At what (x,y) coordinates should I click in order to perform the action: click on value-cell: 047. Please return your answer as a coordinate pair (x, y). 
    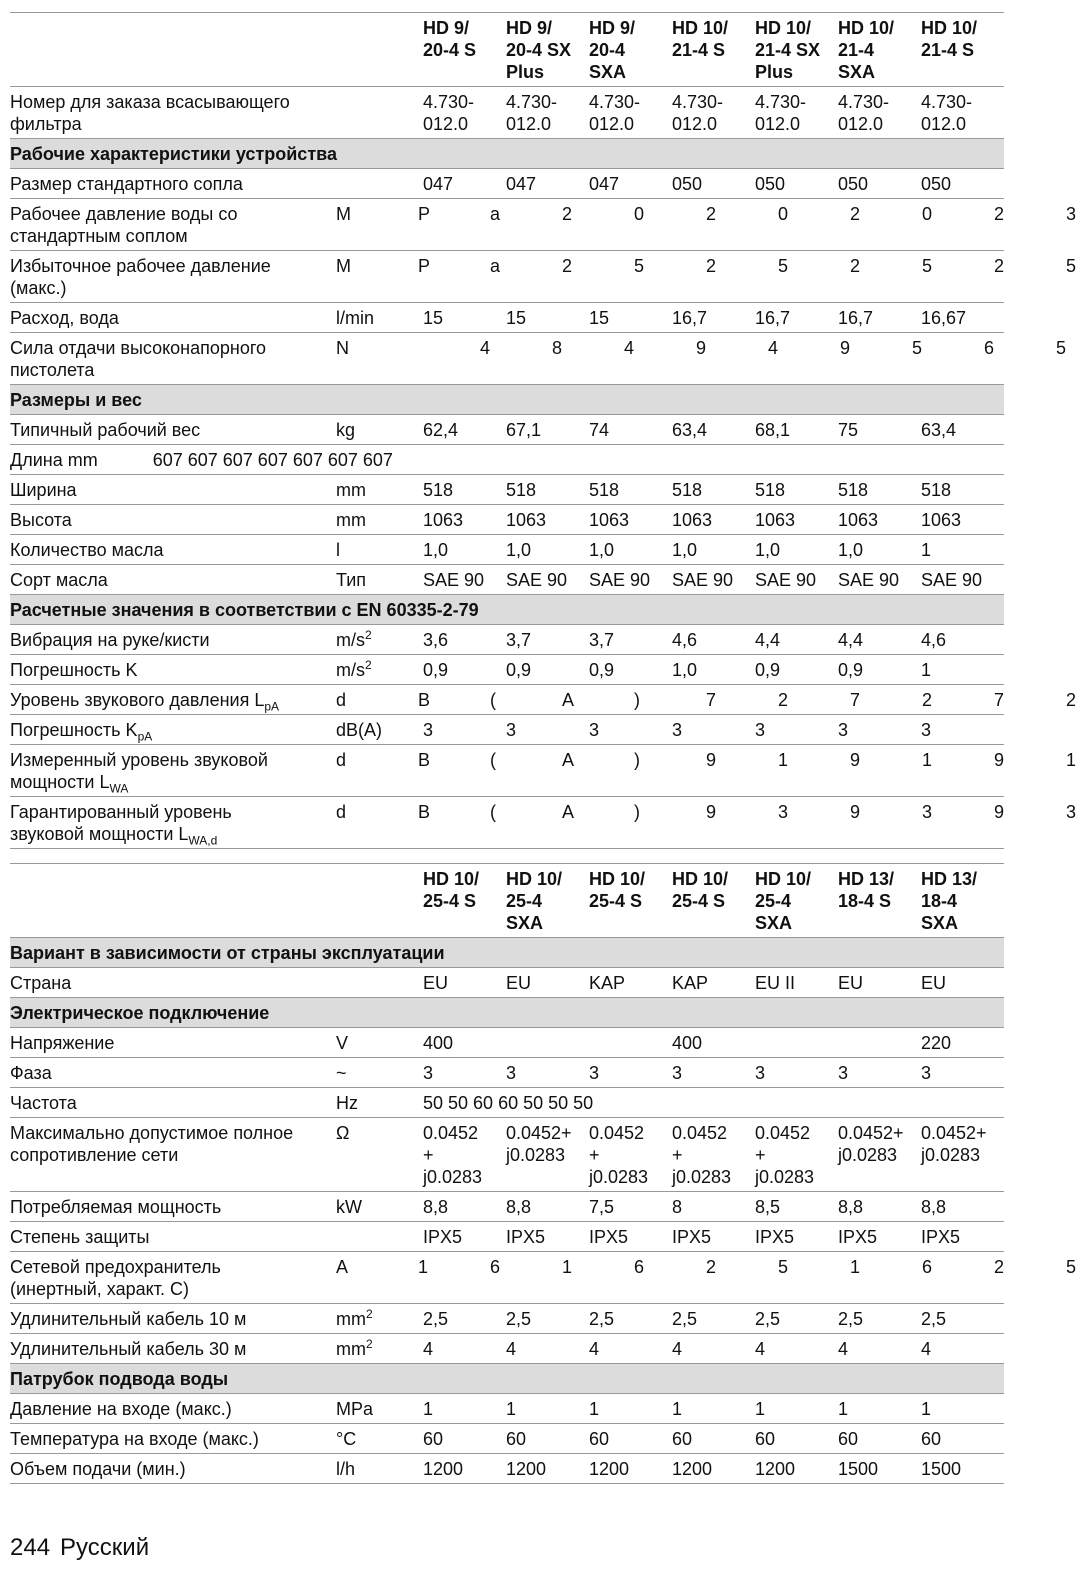
    Looking at the image, I should click on (438, 184).